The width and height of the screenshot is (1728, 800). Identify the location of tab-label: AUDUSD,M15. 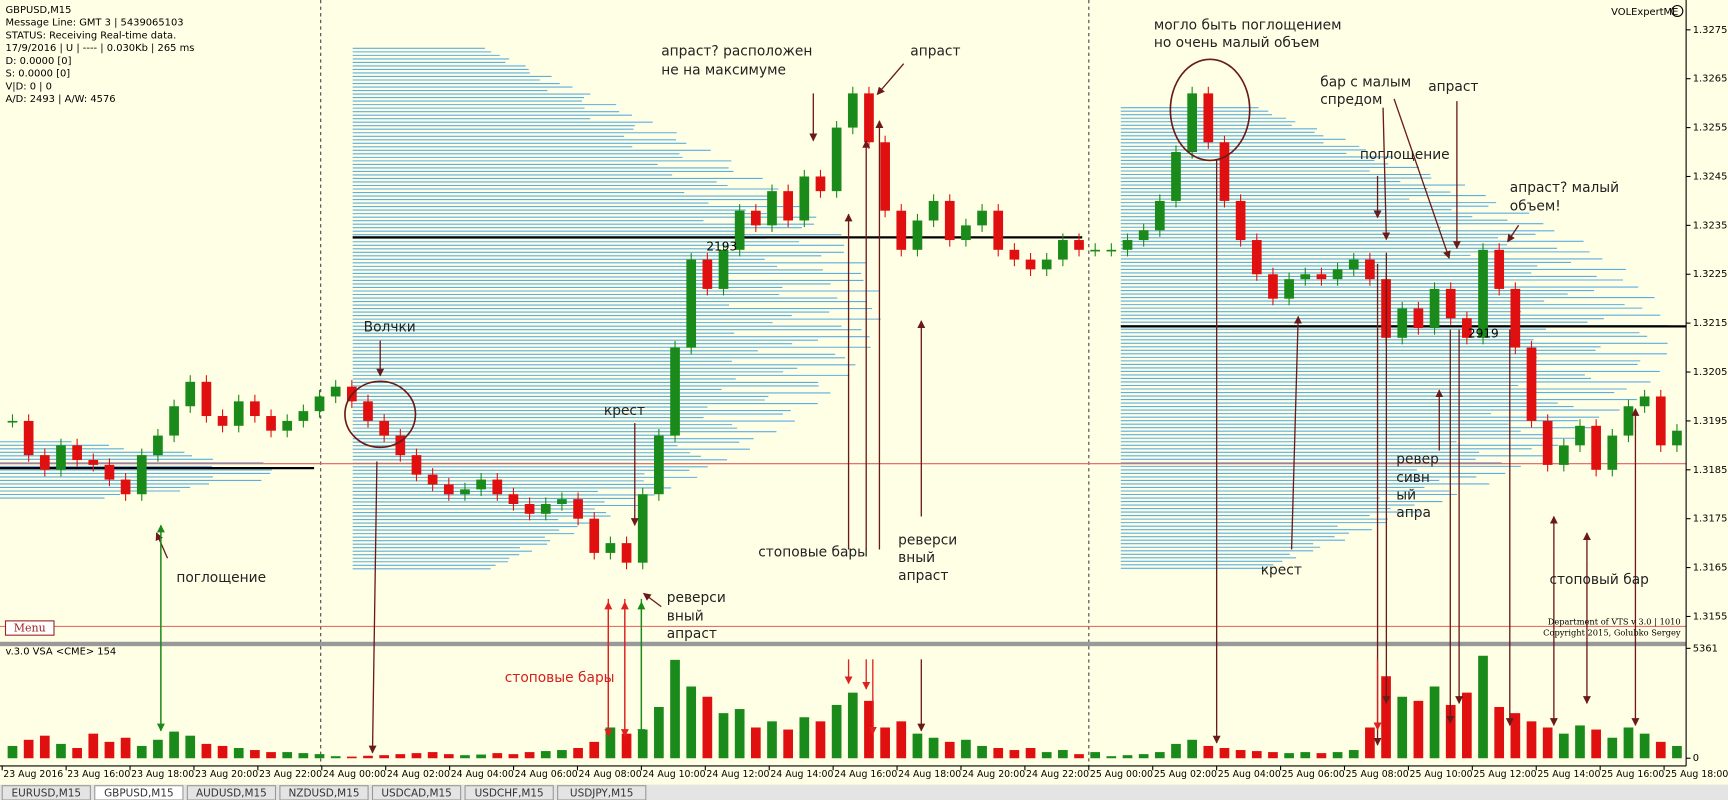
(231, 793).